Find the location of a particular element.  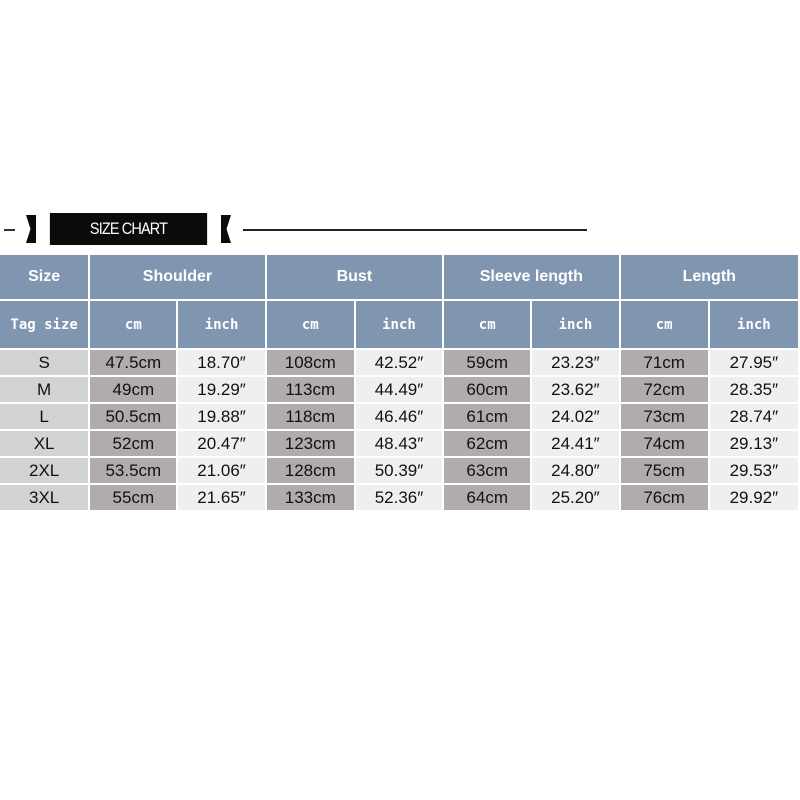

subheader-row: Tag size cm inch cm inch cm inch cm inch is located at coordinates (399, 324).